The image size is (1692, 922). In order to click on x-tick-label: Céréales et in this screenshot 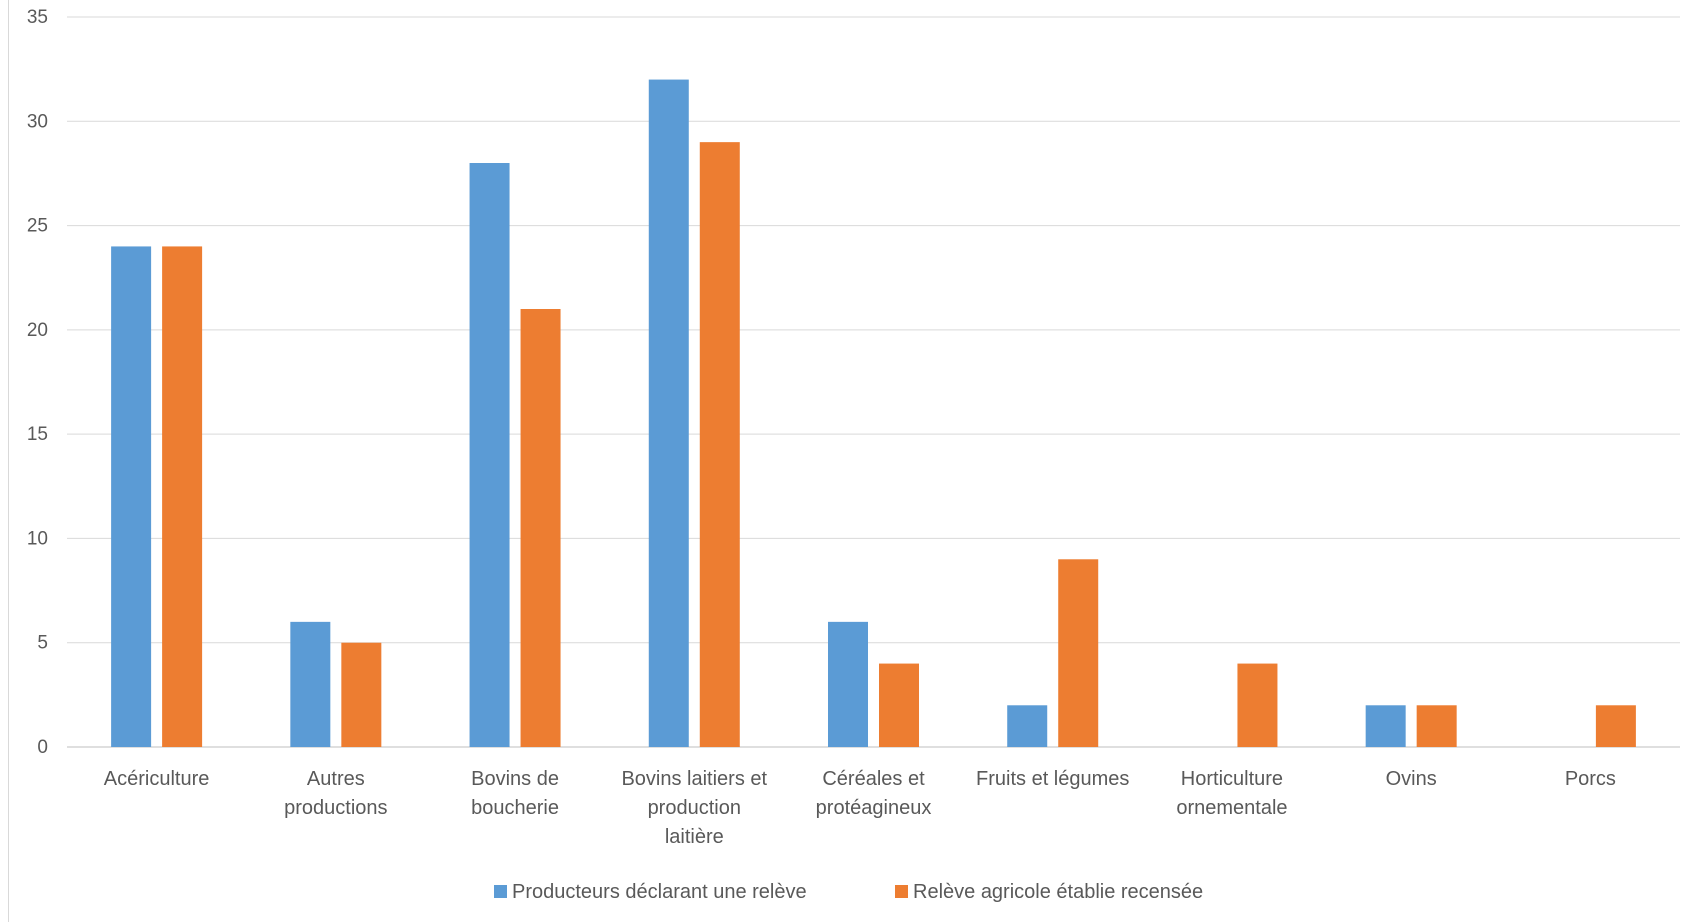, I will do `click(873, 779)`.